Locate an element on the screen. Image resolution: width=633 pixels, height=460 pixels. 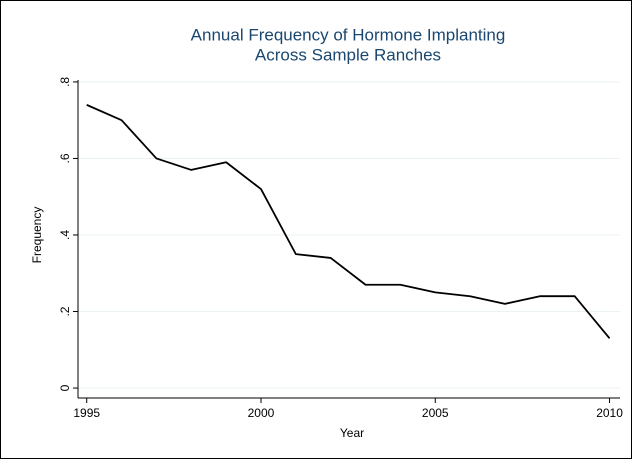
y-tick-label: .6 is located at coordinates (65, 158).